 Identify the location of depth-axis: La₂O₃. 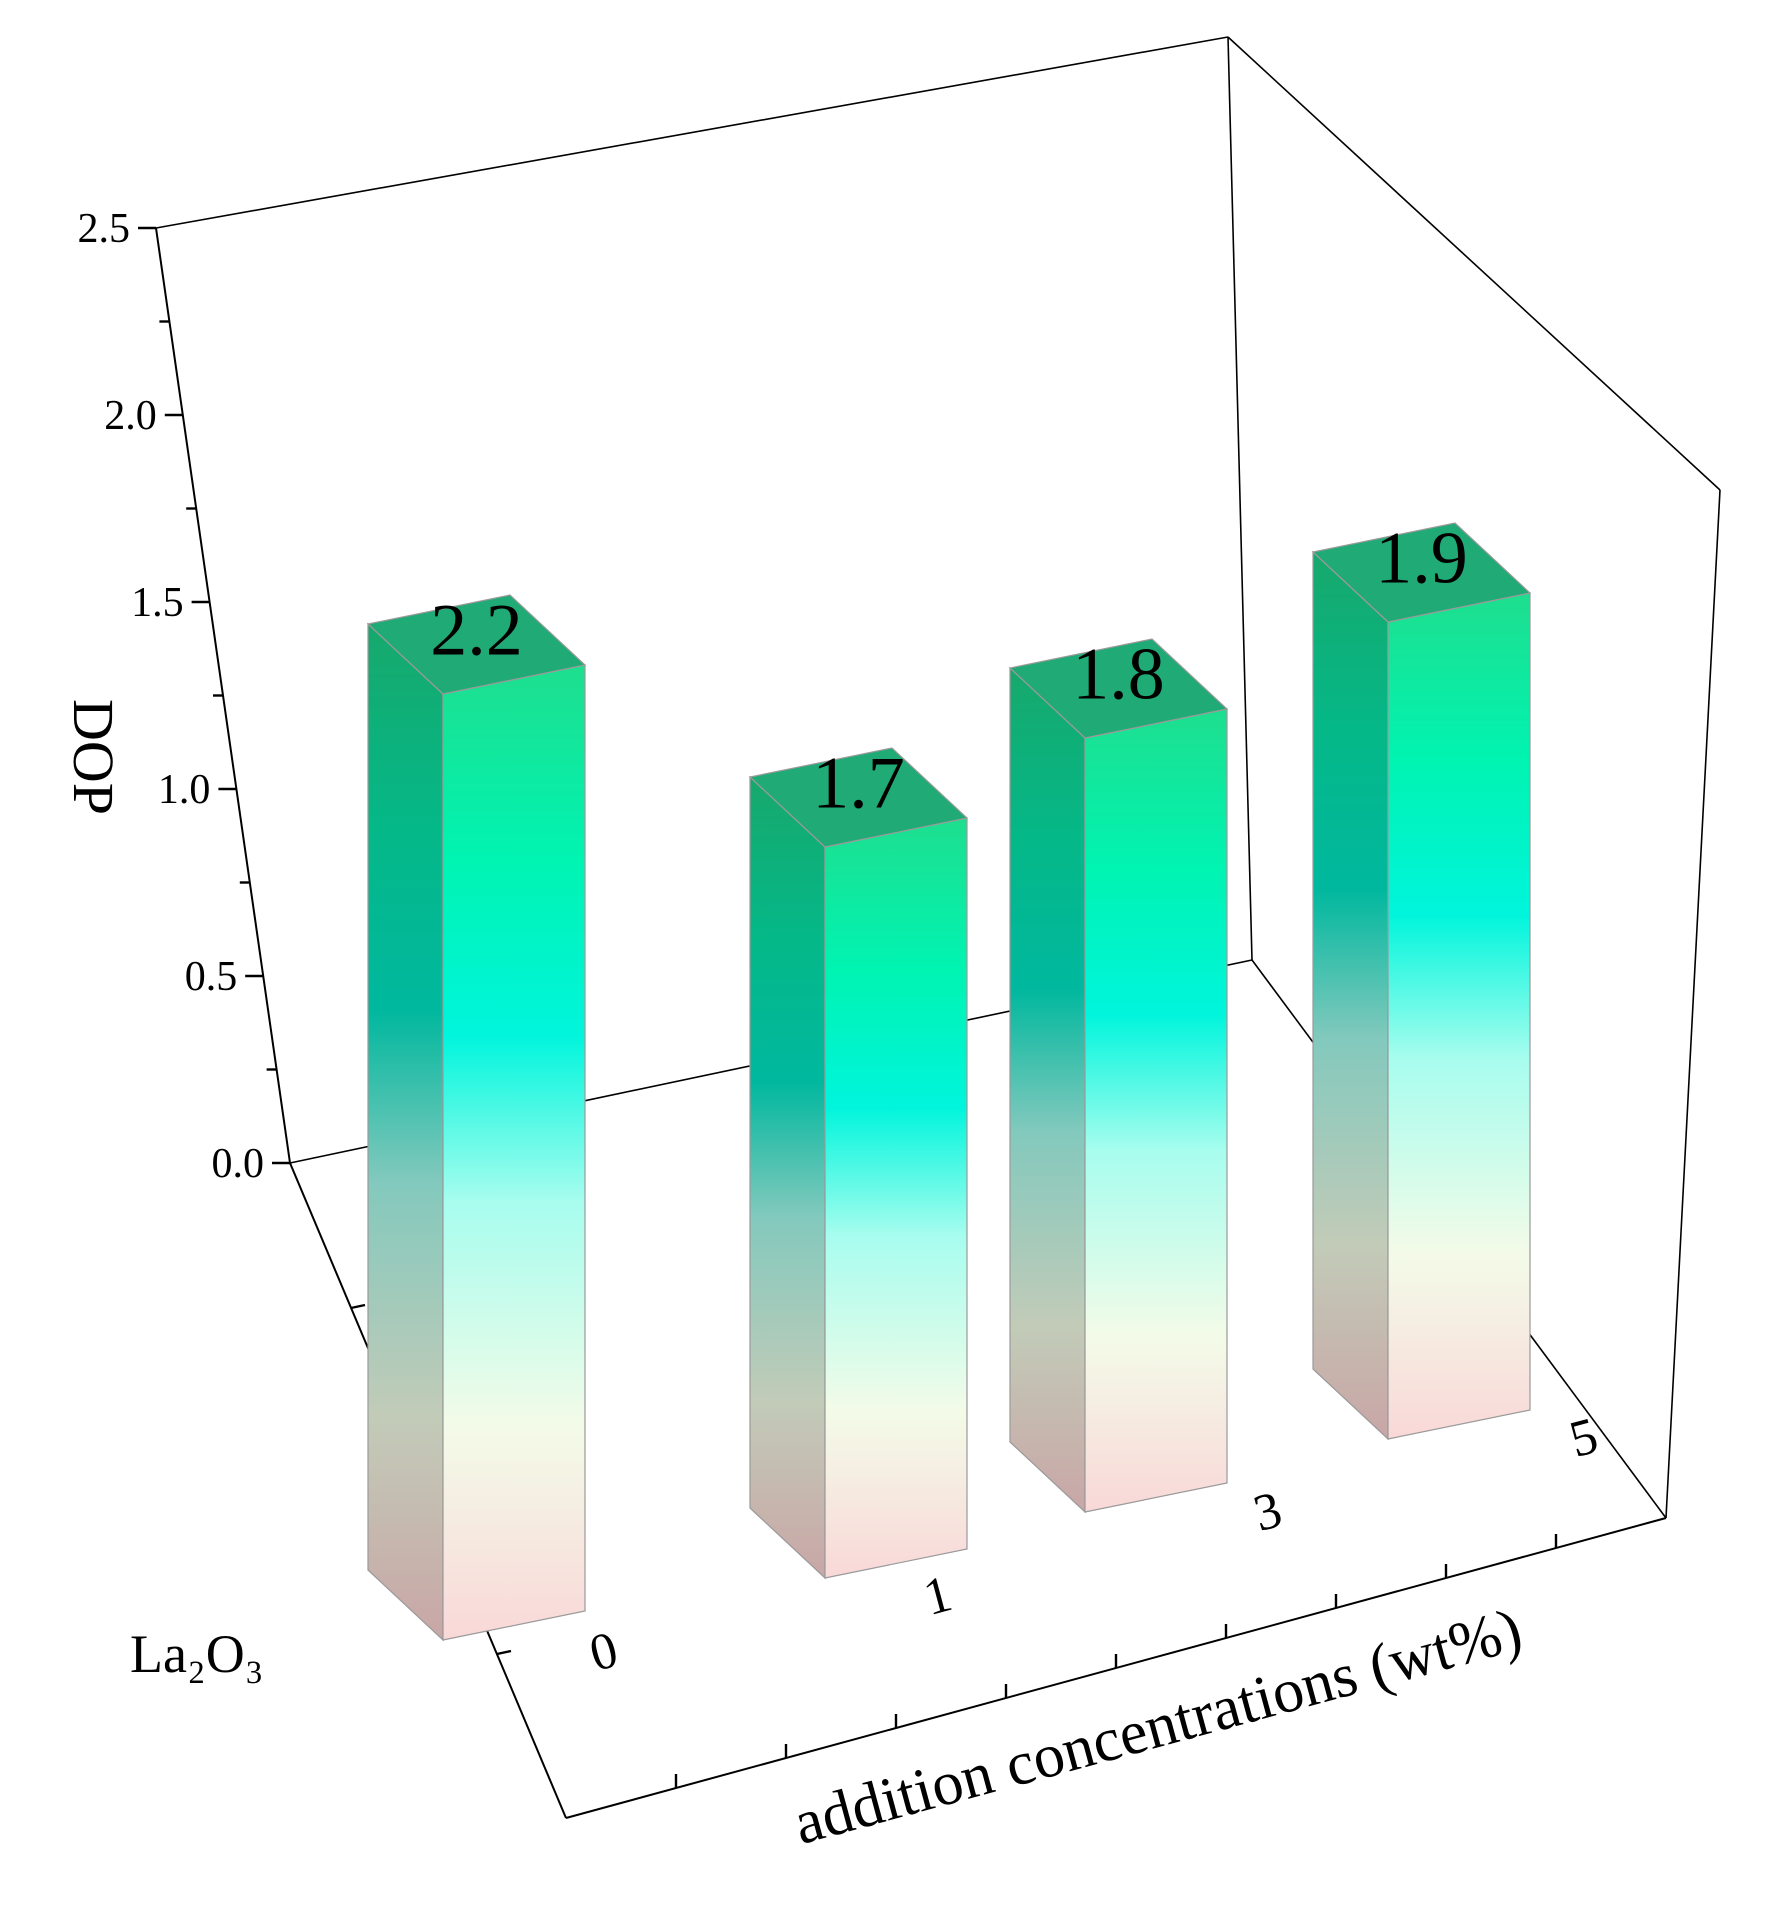
(348, 1490).